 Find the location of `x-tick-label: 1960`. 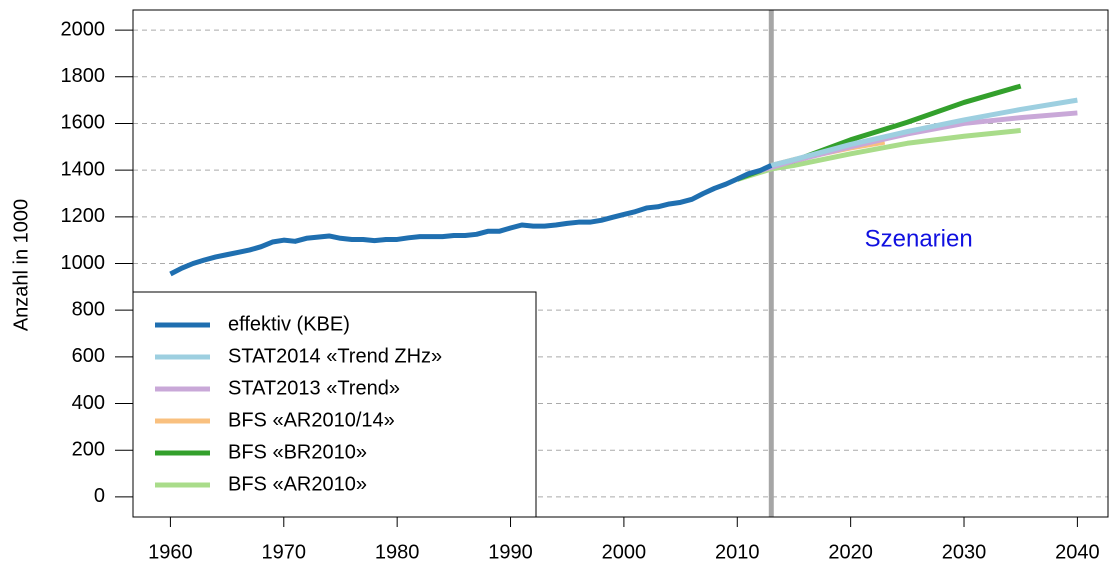

x-tick-label: 1960 is located at coordinates (170, 552).